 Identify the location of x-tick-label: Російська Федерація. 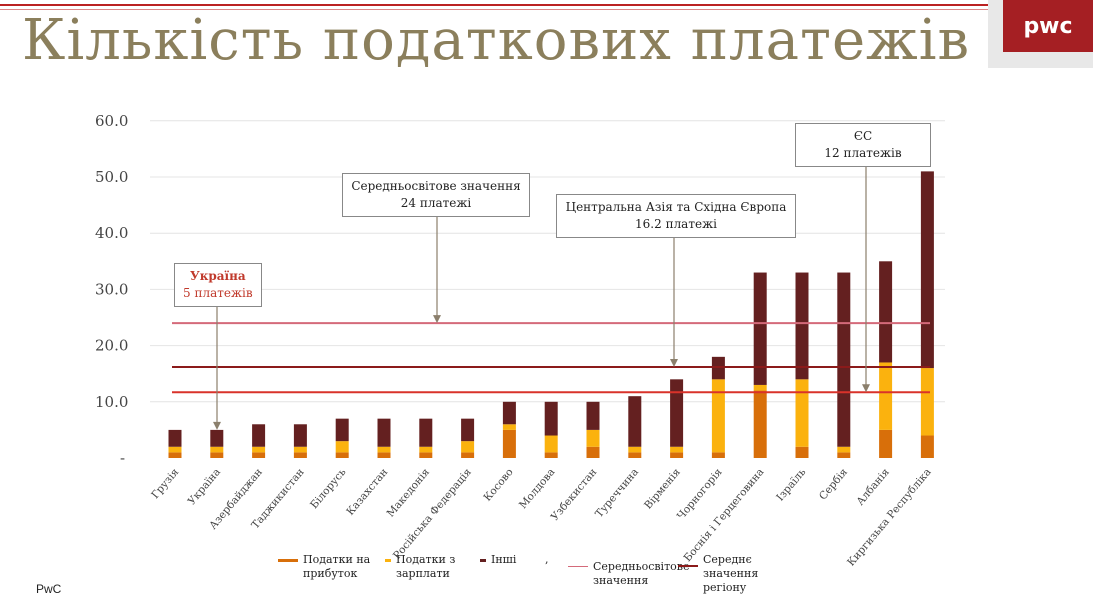
(432, 514).